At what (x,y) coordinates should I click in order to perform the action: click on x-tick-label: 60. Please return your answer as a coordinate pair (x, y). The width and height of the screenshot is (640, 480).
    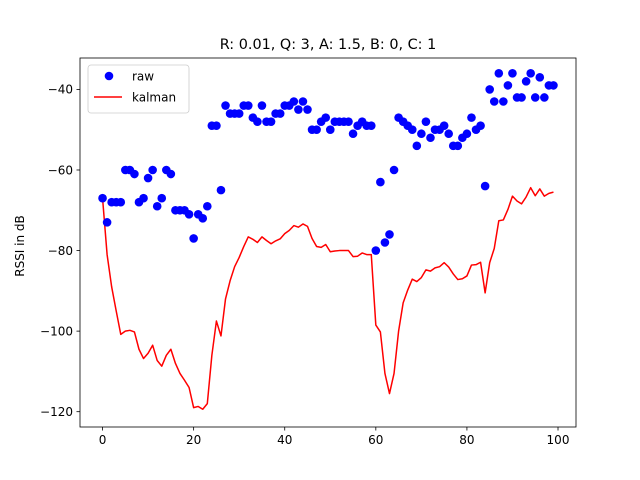
    Looking at the image, I should click on (375, 440).